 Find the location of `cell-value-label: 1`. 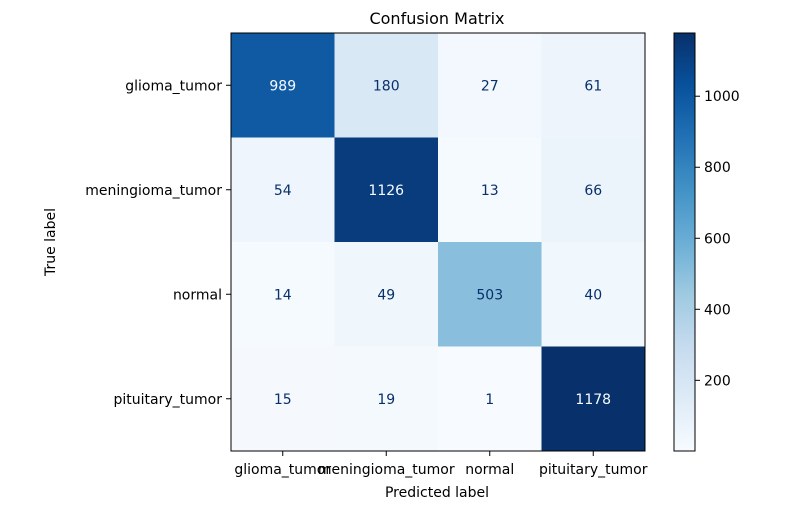

cell-value-label: 1 is located at coordinates (489, 400).